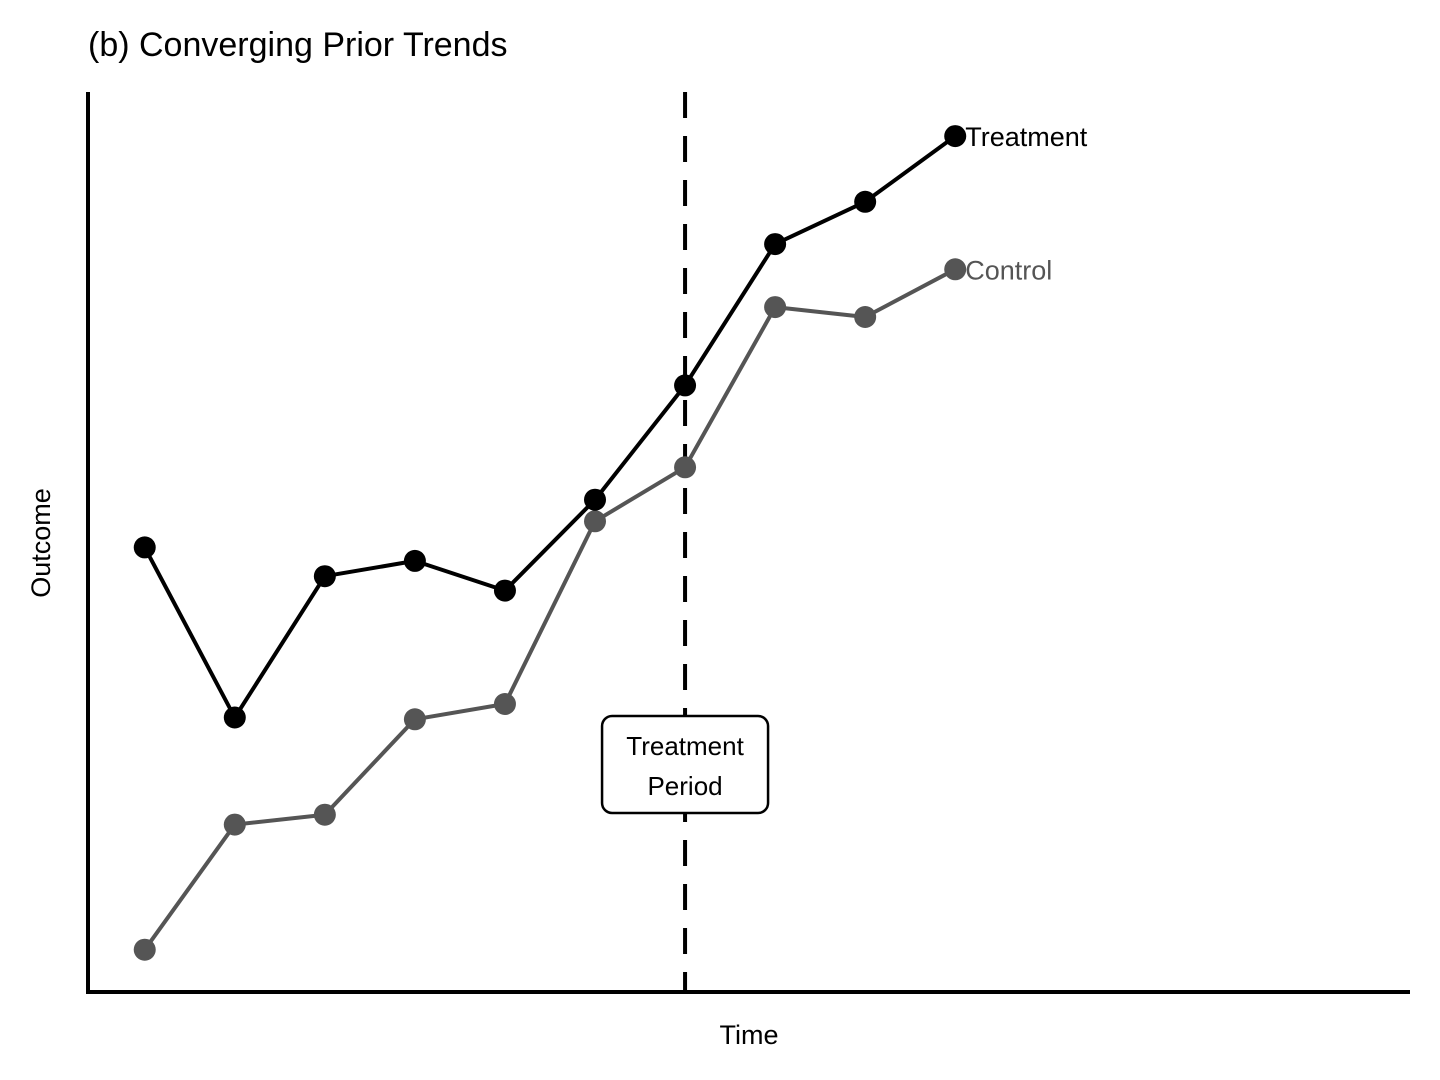  What do you see at coordinates (684, 786) in the screenshot?
I see `treatment-period-label-line2: Period` at bounding box center [684, 786].